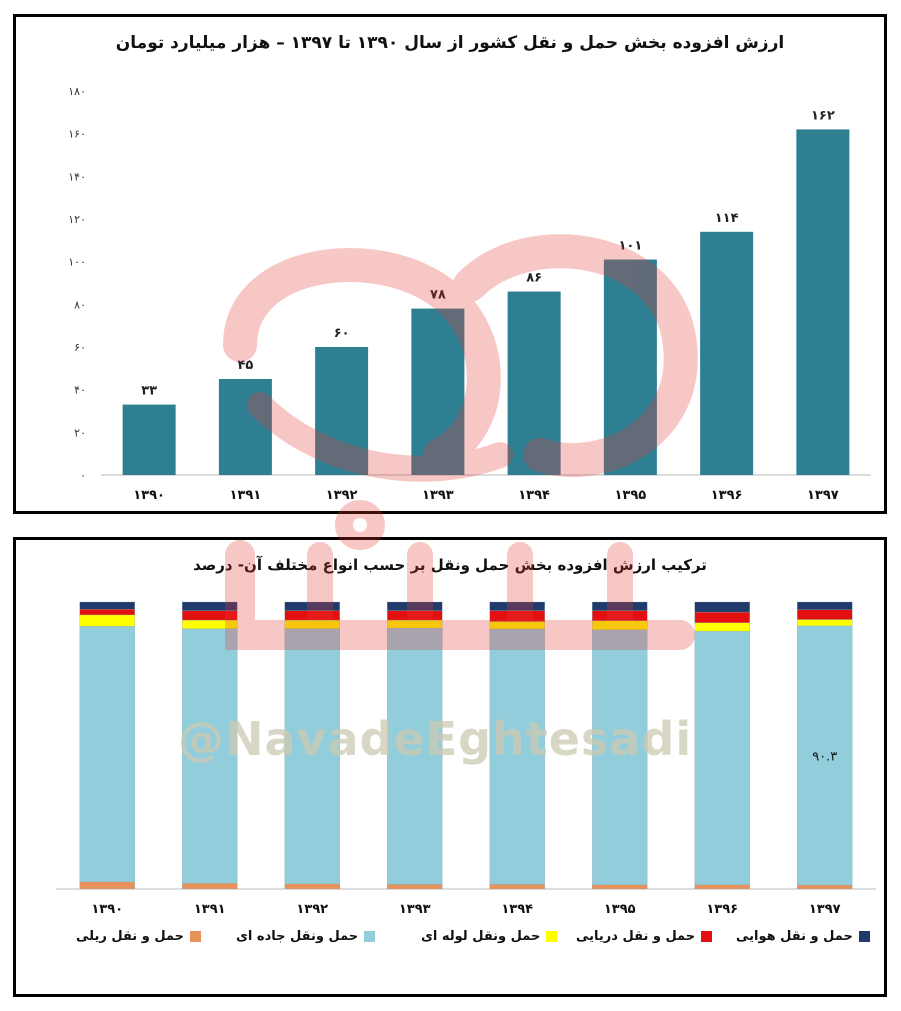 This screenshot has height=1011, width=901. I want to click on y-tick-label: ۶۰, so click(80, 347).